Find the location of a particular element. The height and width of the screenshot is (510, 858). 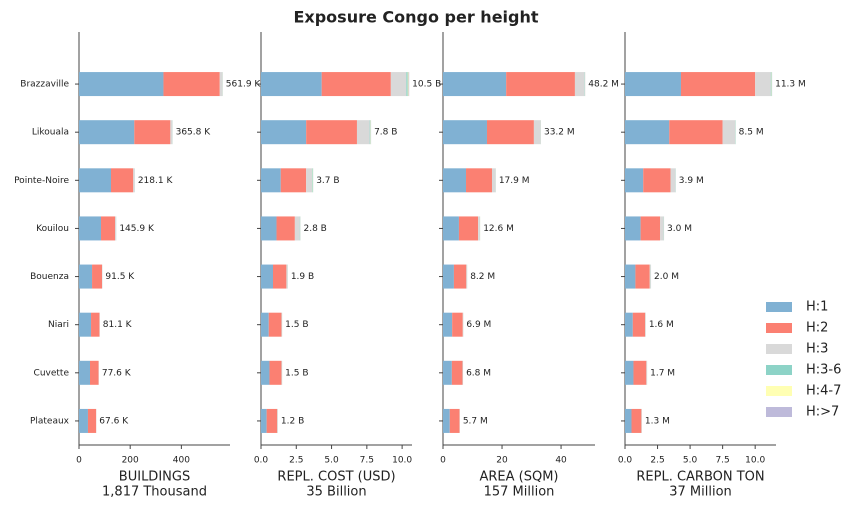

value-label: 1.3 M is located at coordinates (657, 421).